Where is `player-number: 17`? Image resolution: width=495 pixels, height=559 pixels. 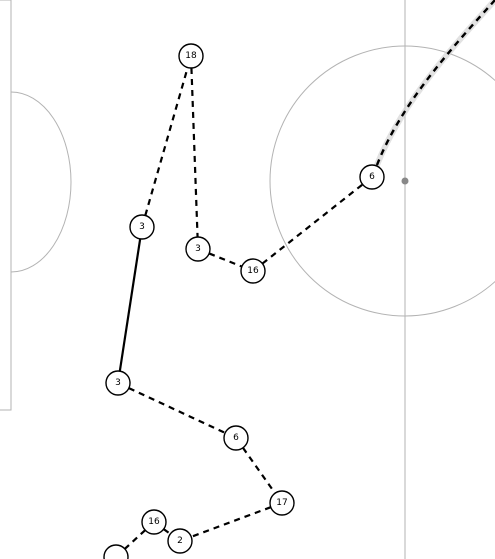
player-number: 17 is located at coordinates (281, 503).